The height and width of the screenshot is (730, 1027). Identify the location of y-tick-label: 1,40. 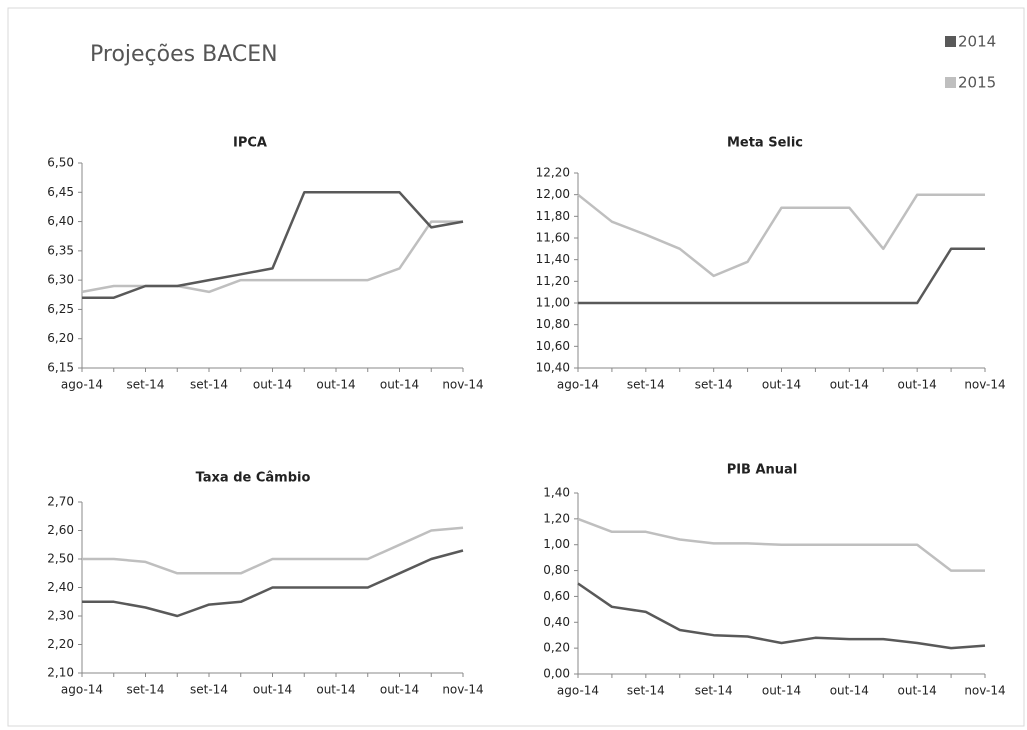
(556, 493).